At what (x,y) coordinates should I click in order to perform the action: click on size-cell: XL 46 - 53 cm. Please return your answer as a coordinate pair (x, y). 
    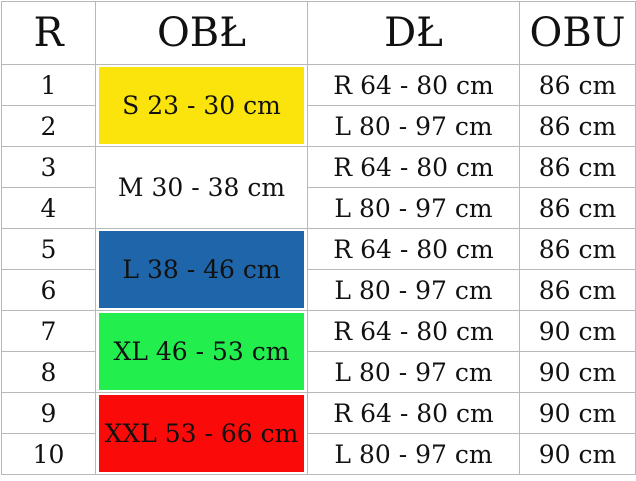
    Looking at the image, I should click on (201, 351).